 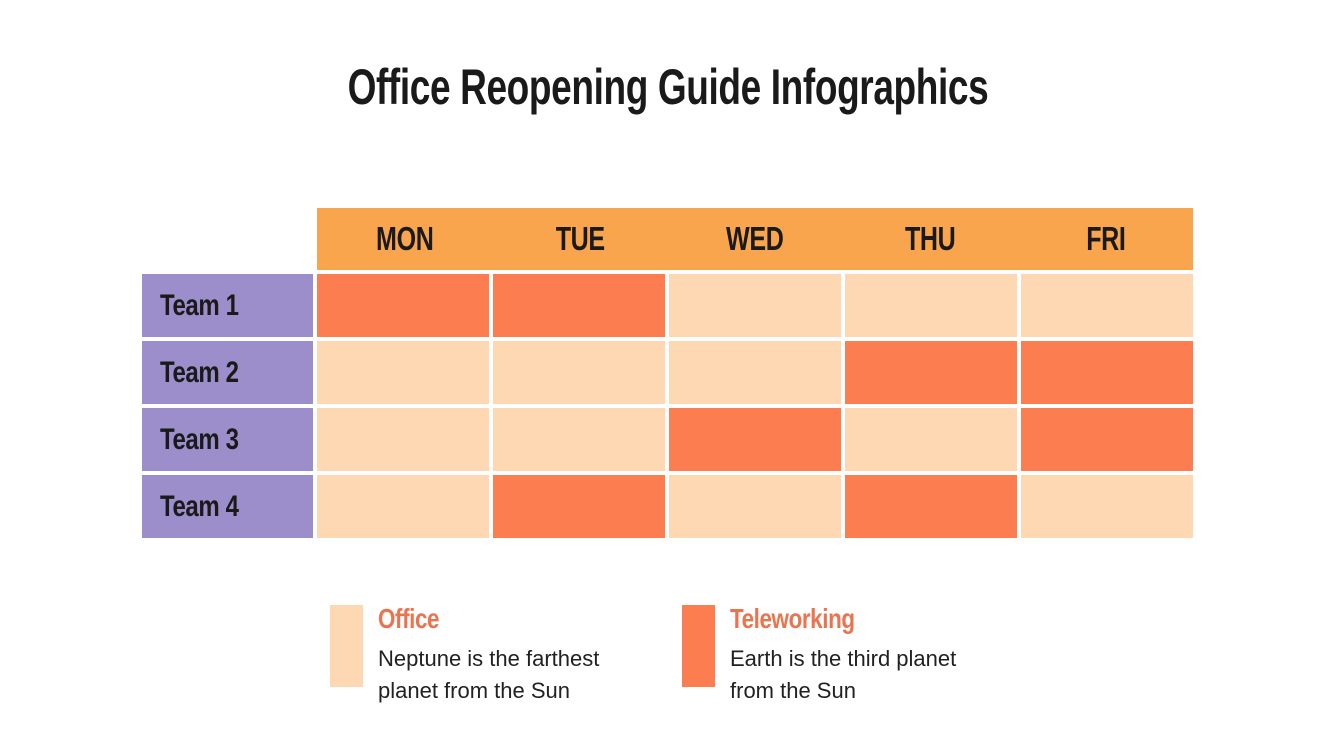 What do you see at coordinates (346, 646) in the screenshot?
I see `legend-swatch-office` at bounding box center [346, 646].